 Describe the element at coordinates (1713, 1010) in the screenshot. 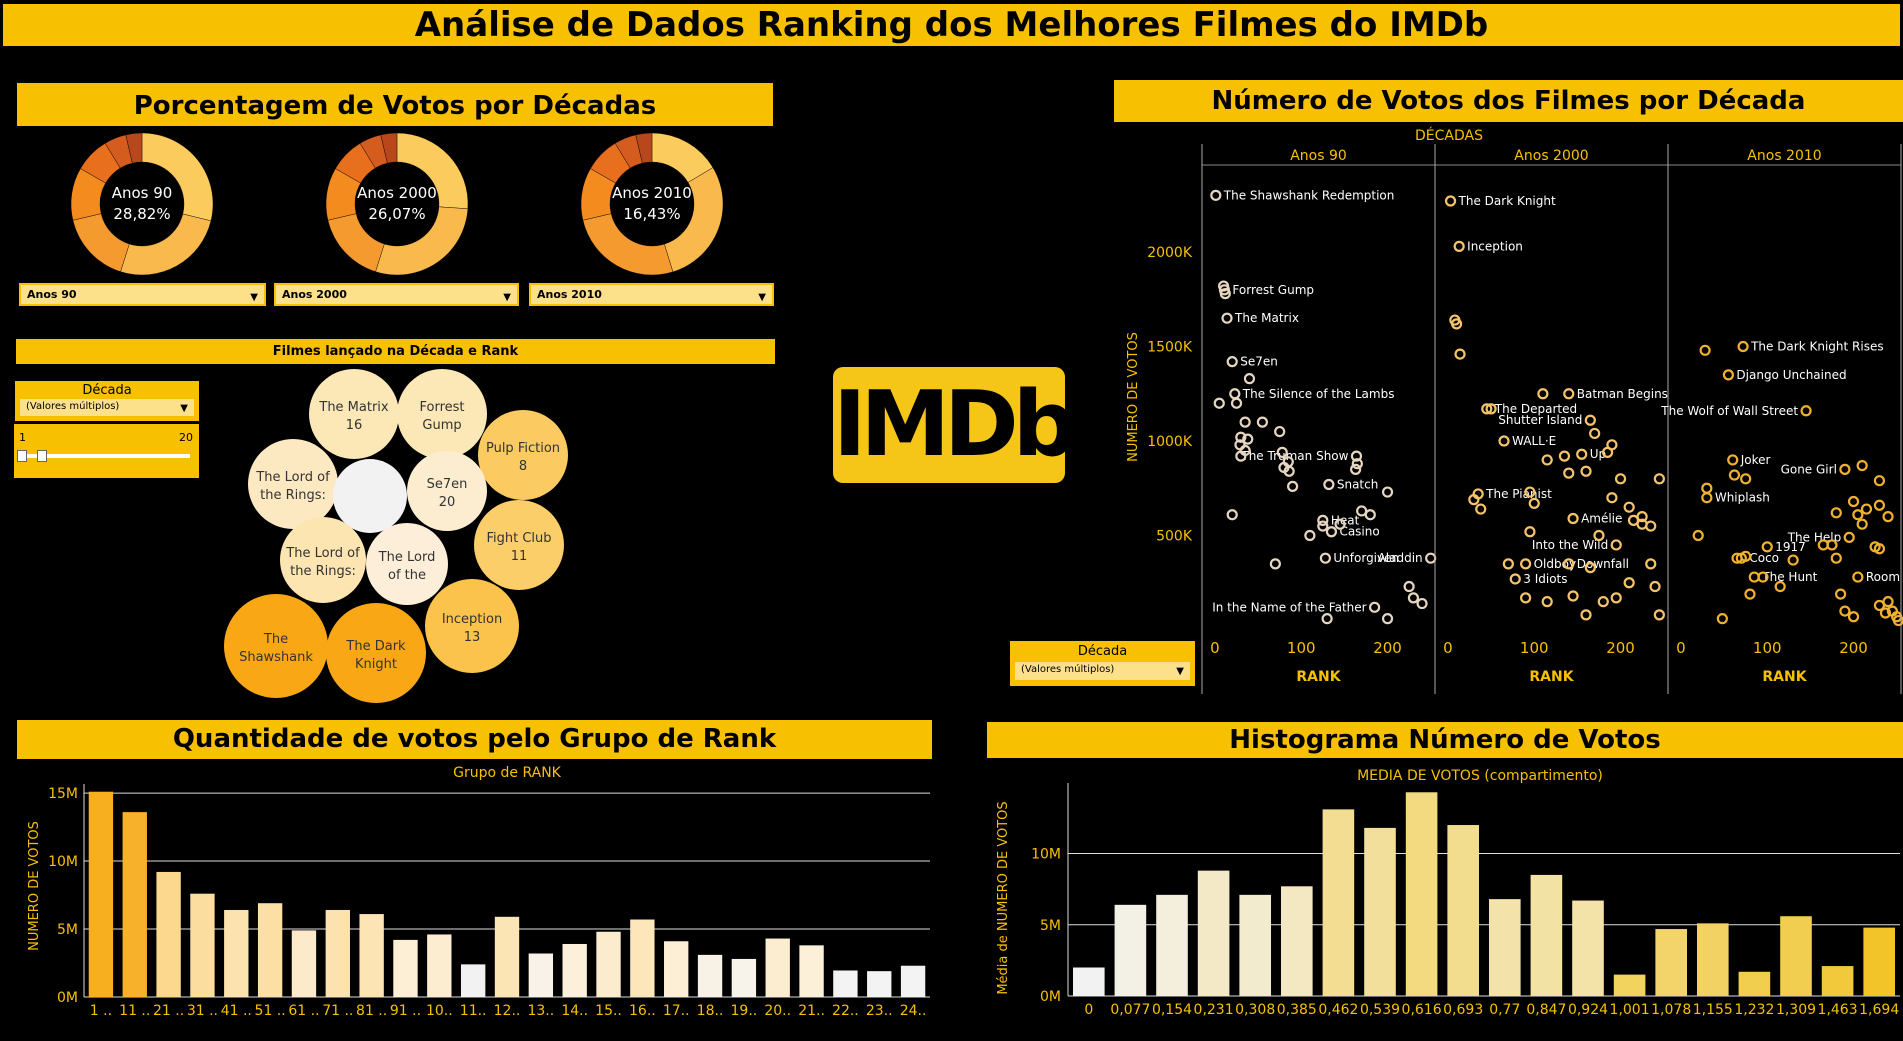

I see `histogram-x-tick-label: 1,155` at that location.